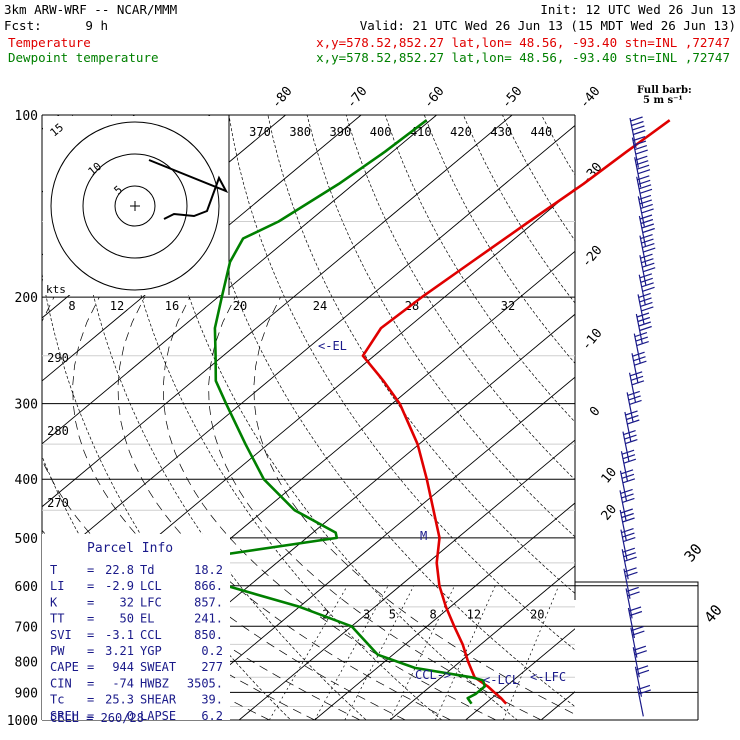 The image size is (740, 740). I want to click on parcel-value: 0, so click(130, 716).